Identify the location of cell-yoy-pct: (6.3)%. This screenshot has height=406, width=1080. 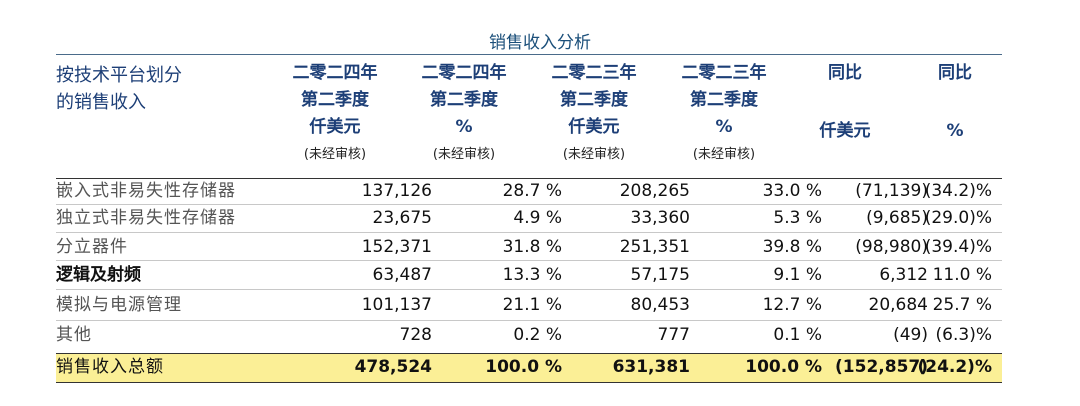
(963, 335).